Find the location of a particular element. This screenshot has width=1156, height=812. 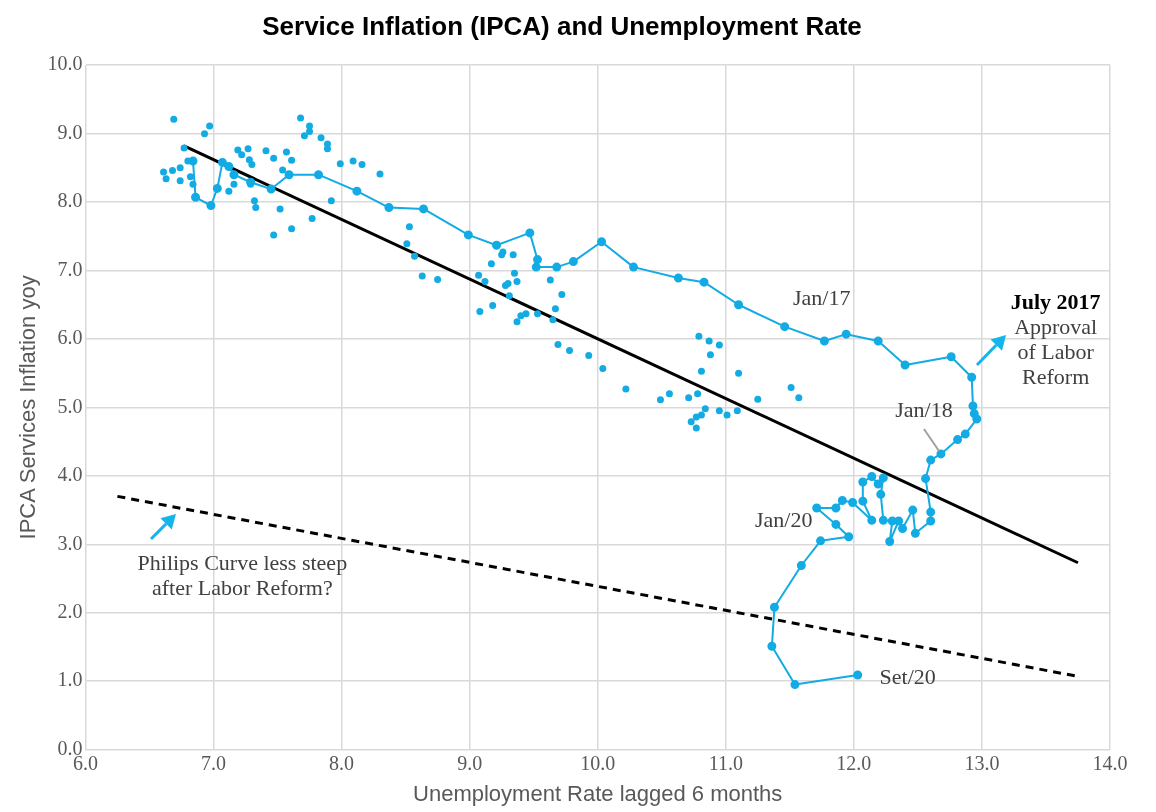

annotation: July 2017 Approval of Labor Reform is located at coordinates (1055, 339).